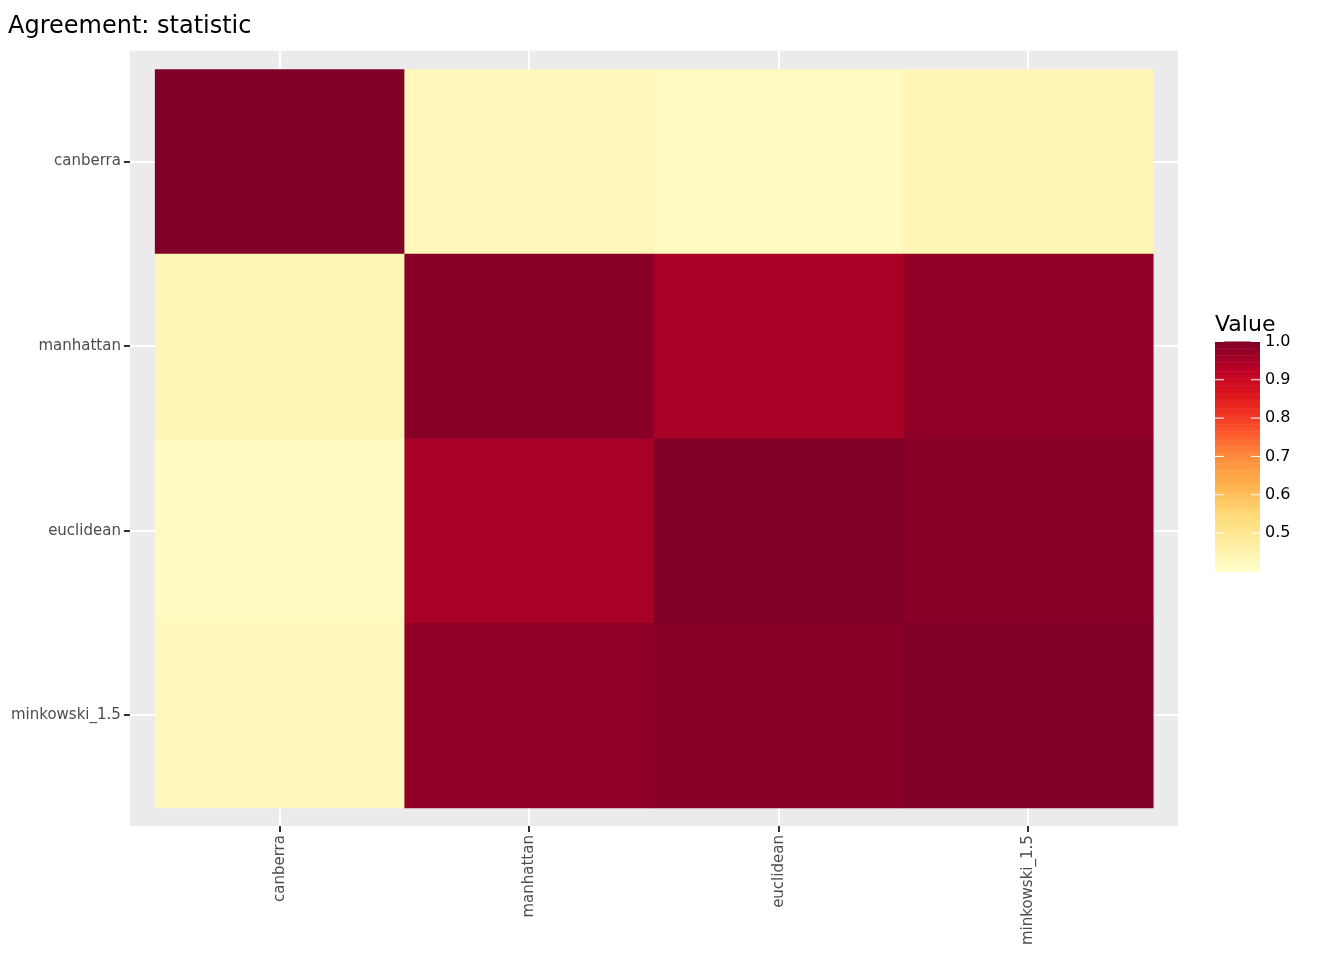 This screenshot has height=960, width=1344. What do you see at coordinates (528, 876) in the screenshot?
I see `x-tick-label: manhattan` at bounding box center [528, 876].